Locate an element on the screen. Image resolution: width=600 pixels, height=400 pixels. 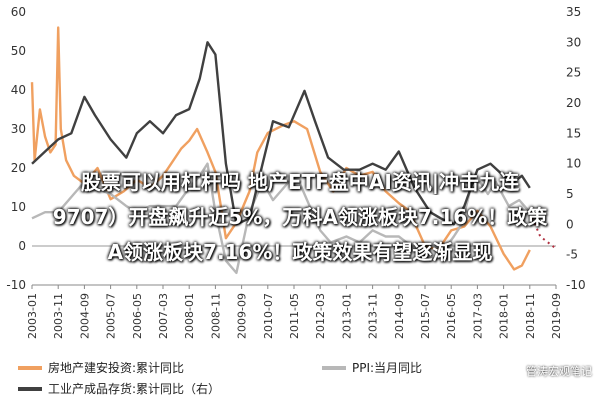
x-tick-label: 2013-11 is located at coordinates (373, 316).